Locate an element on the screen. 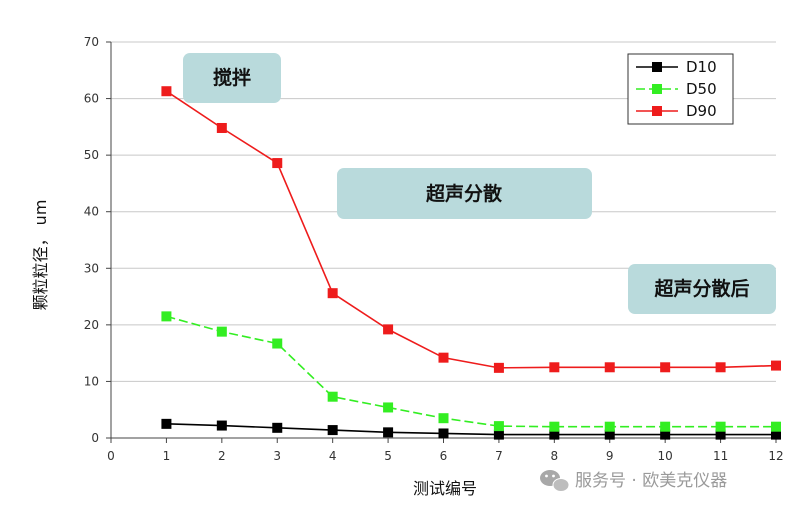 The height and width of the screenshot is (510, 800). y-tick-label: 60 is located at coordinates (91, 99).